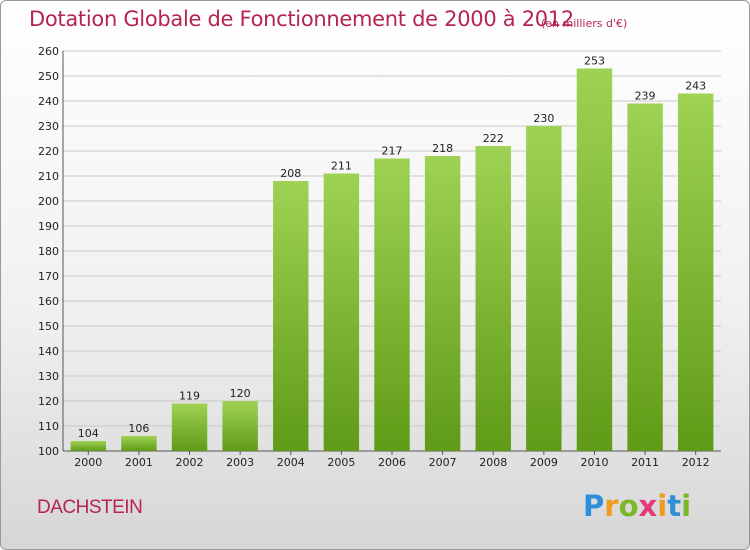 The width and height of the screenshot is (750, 550). Describe the element at coordinates (628, 506) in the screenshot. I see `logo-letter: o` at that location.